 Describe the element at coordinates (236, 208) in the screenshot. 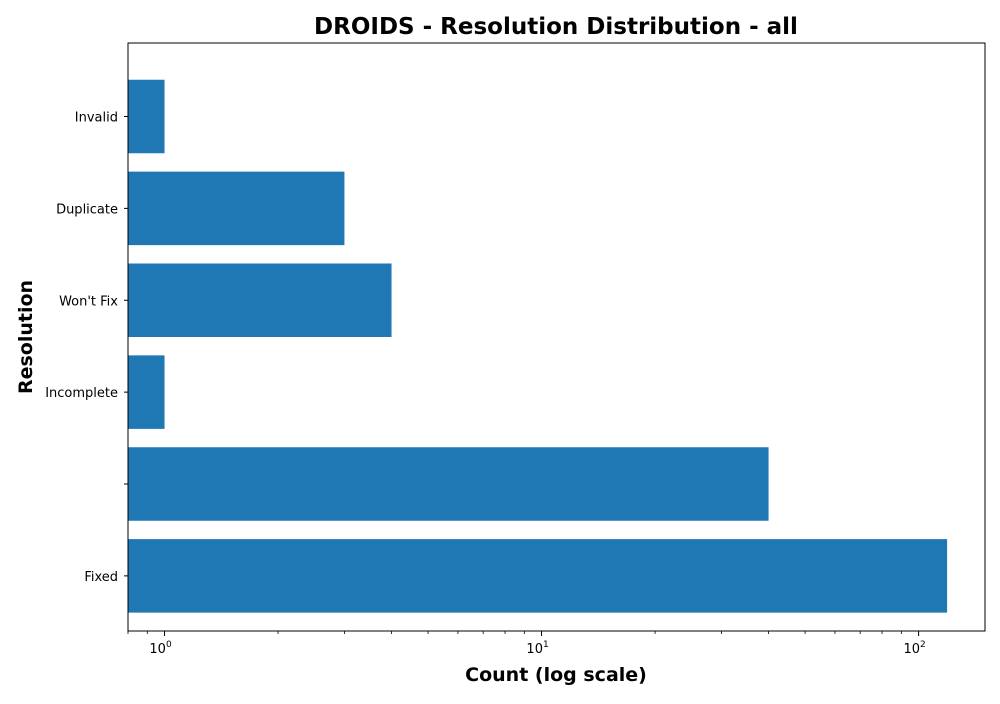

I see `bar-duplicate` at that location.